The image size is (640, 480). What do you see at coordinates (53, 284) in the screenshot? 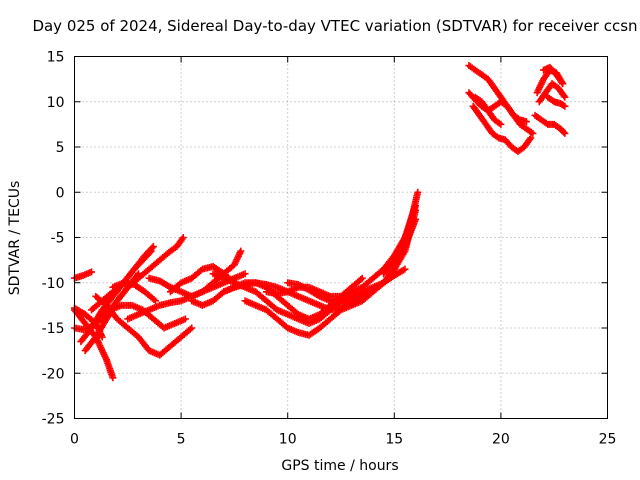
I see `y-tick-label: -10` at bounding box center [53, 284].